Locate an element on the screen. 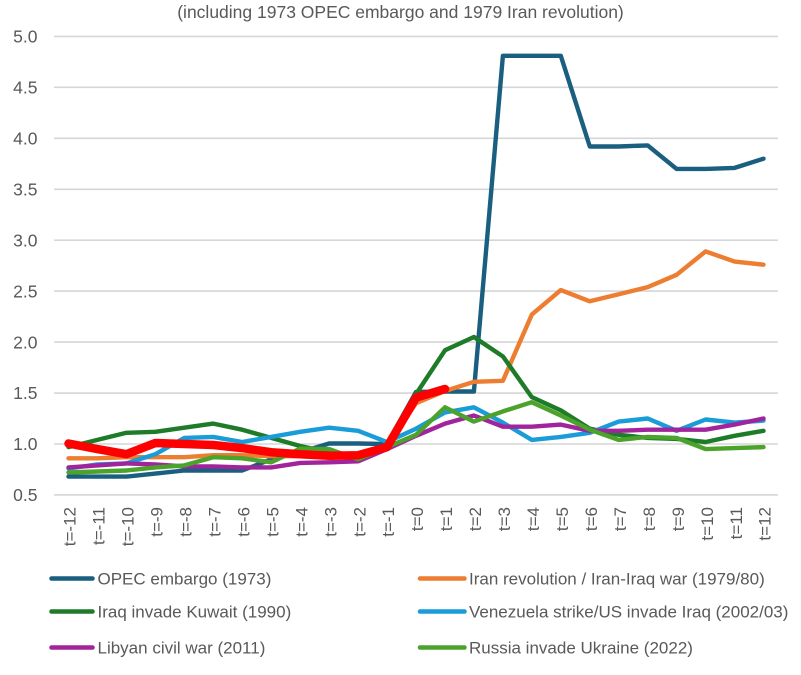 The height and width of the screenshot is (675, 801). svg-text: t=-10 is located at coordinates (128, 526).